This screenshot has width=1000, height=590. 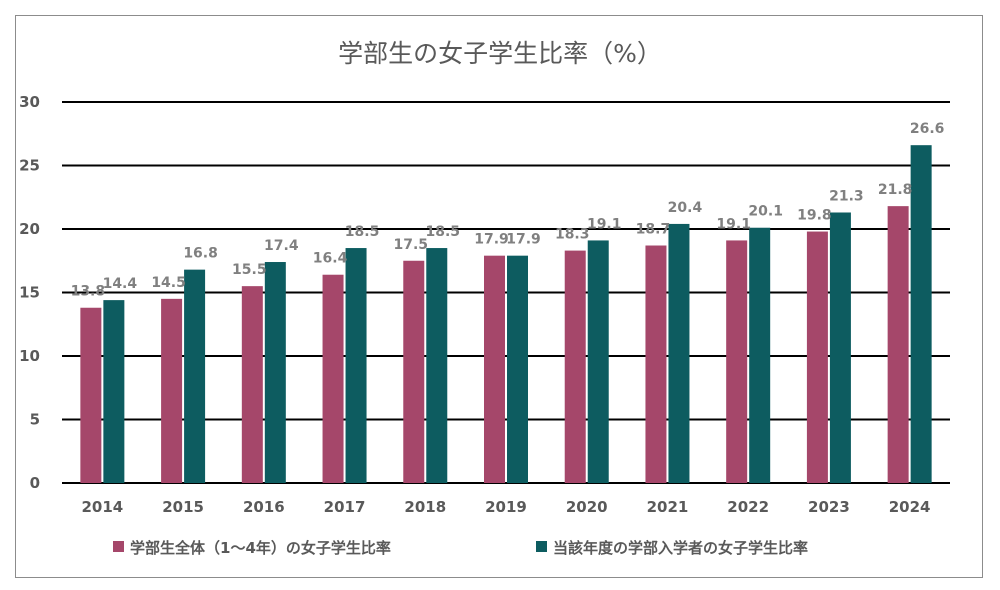 What do you see at coordinates (927, 129) in the screenshot?
I see `data-label-series-2-2024: 26.6` at bounding box center [927, 129].